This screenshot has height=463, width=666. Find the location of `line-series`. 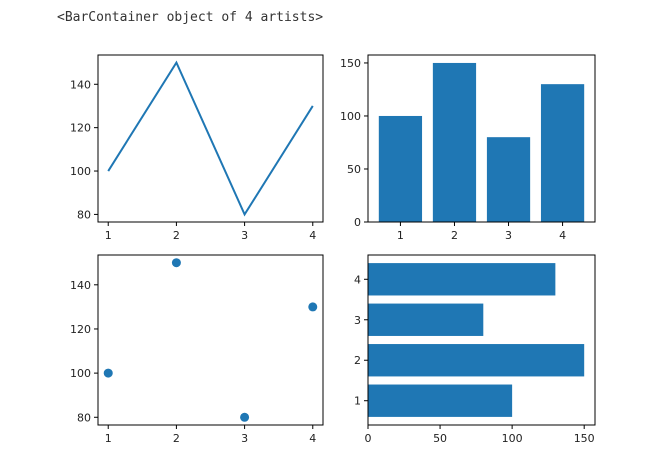

line-series is located at coordinates (210, 138).